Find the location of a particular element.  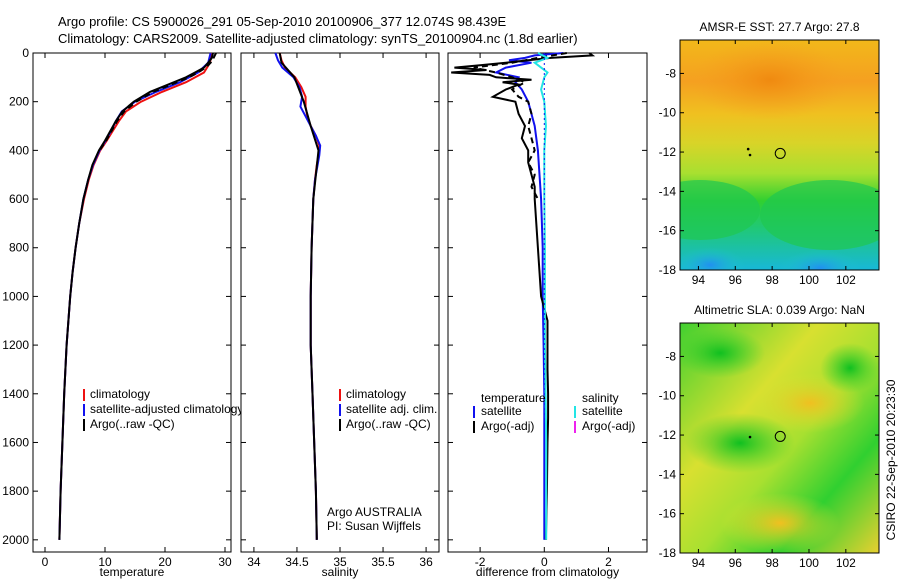

sla-map-xtick-label: 100 is located at coordinates (809, 563).